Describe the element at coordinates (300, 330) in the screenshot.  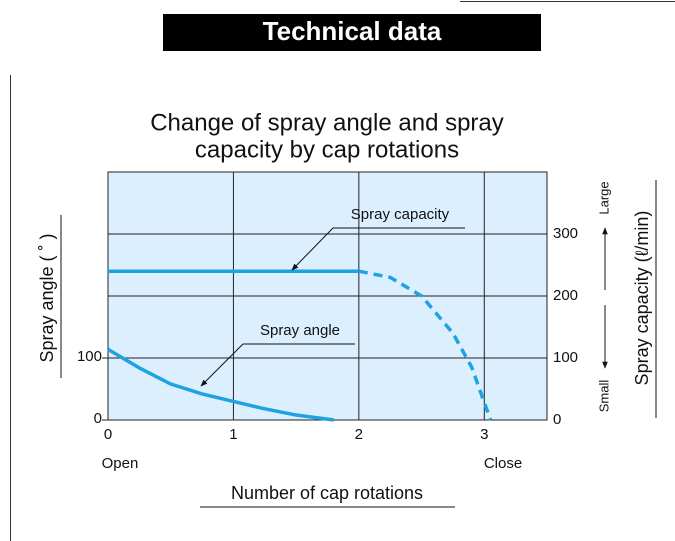
I see `series-label: Spray angle` at that location.